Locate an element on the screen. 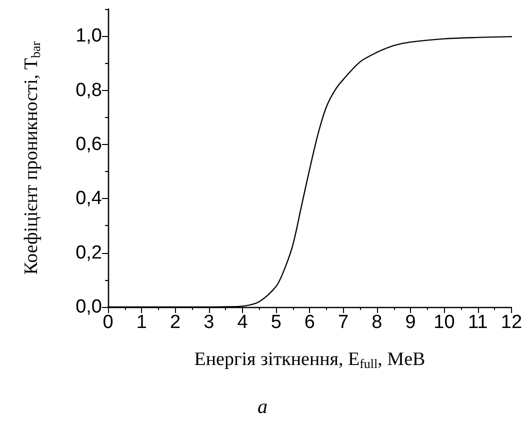 The height and width of the screenshot is (423, 525). x-tick-label: 9 is located at coordinates (410, 322).